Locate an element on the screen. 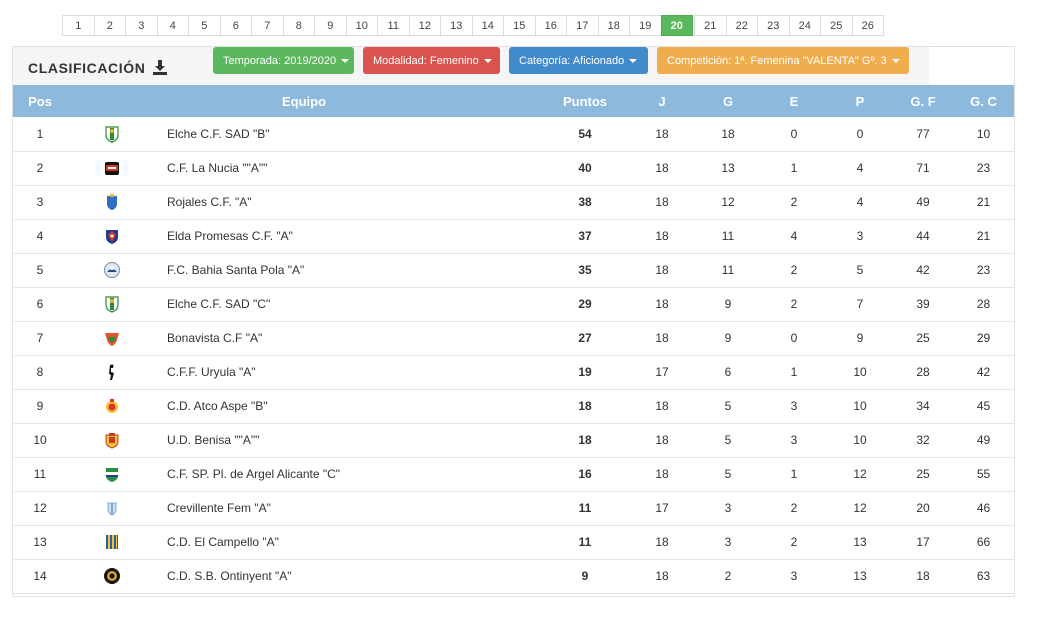 Image resolution: width=1038 pixels, height=628 pixels. round-19-button: 19 is located at coordinates (645, 25).